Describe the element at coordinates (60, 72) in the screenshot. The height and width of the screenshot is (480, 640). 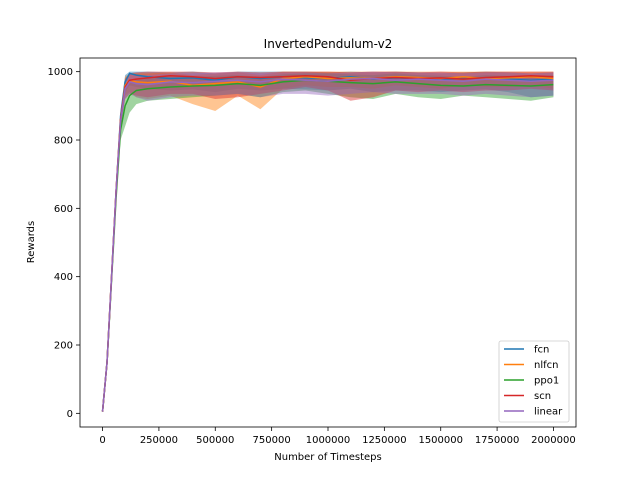
I see `y-tick-label: 1000` at that location.